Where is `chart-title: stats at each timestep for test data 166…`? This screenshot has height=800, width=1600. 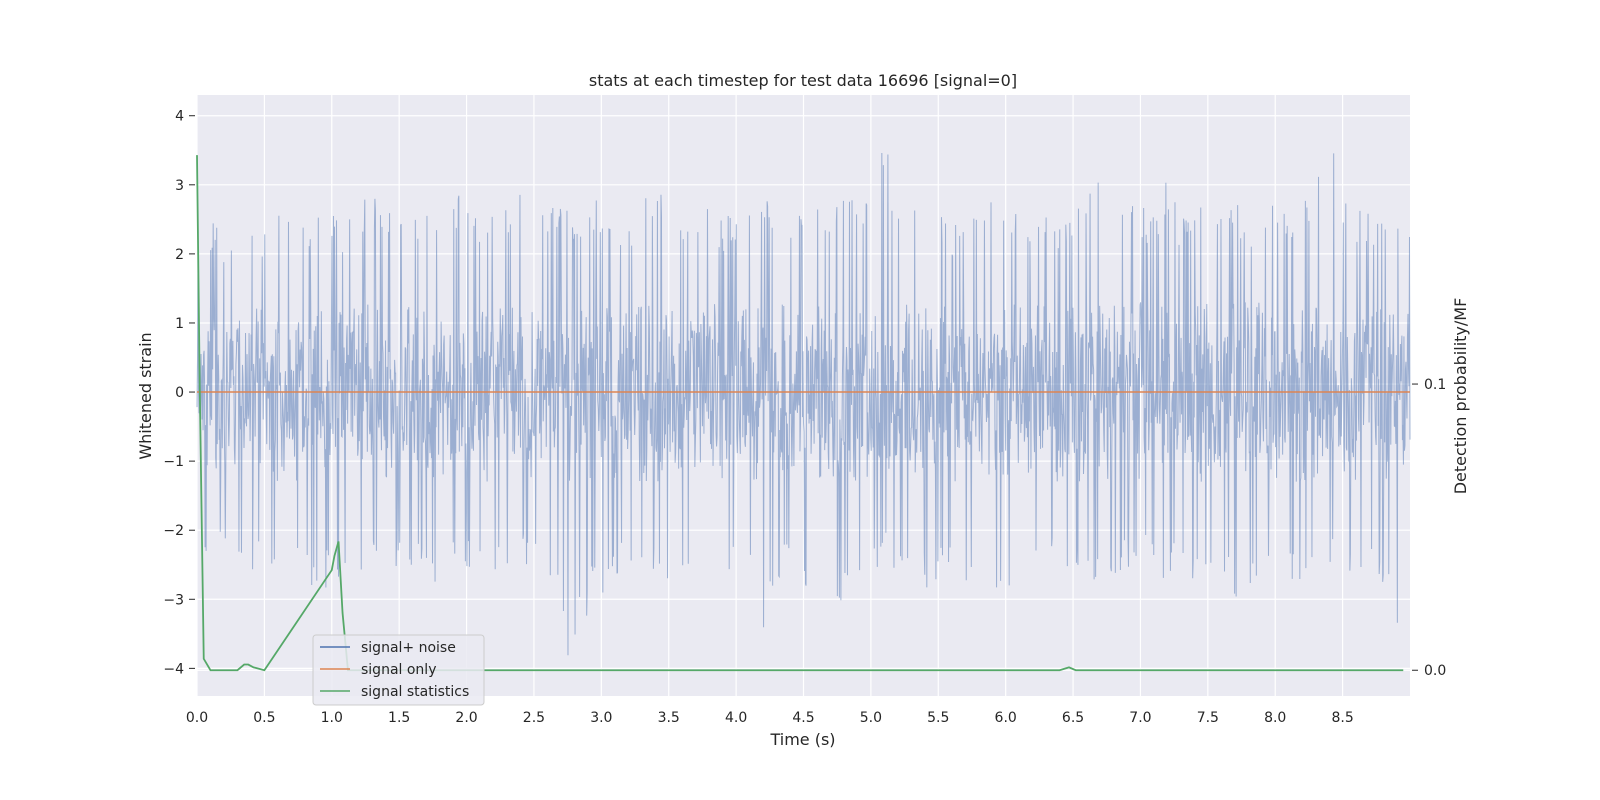 chart-title: stats at each timestep for test data 166… is located at coordinates (803, 80).